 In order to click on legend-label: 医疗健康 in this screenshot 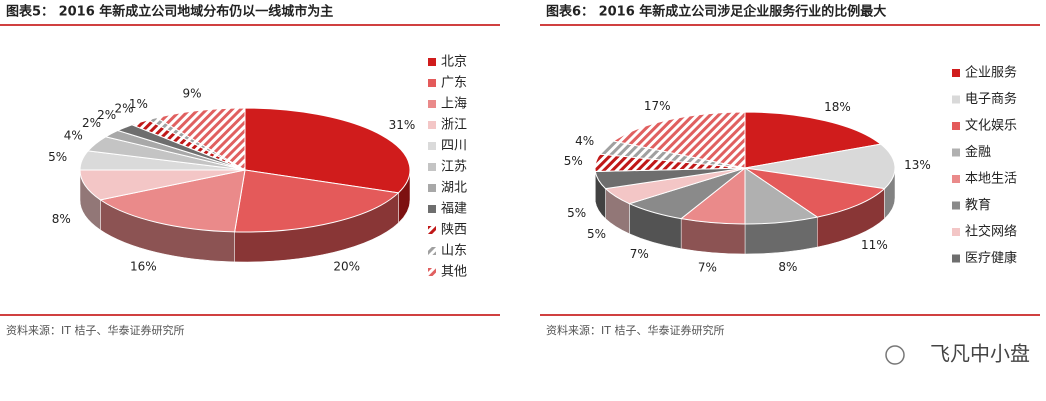, I will do `click(991, 258)`.